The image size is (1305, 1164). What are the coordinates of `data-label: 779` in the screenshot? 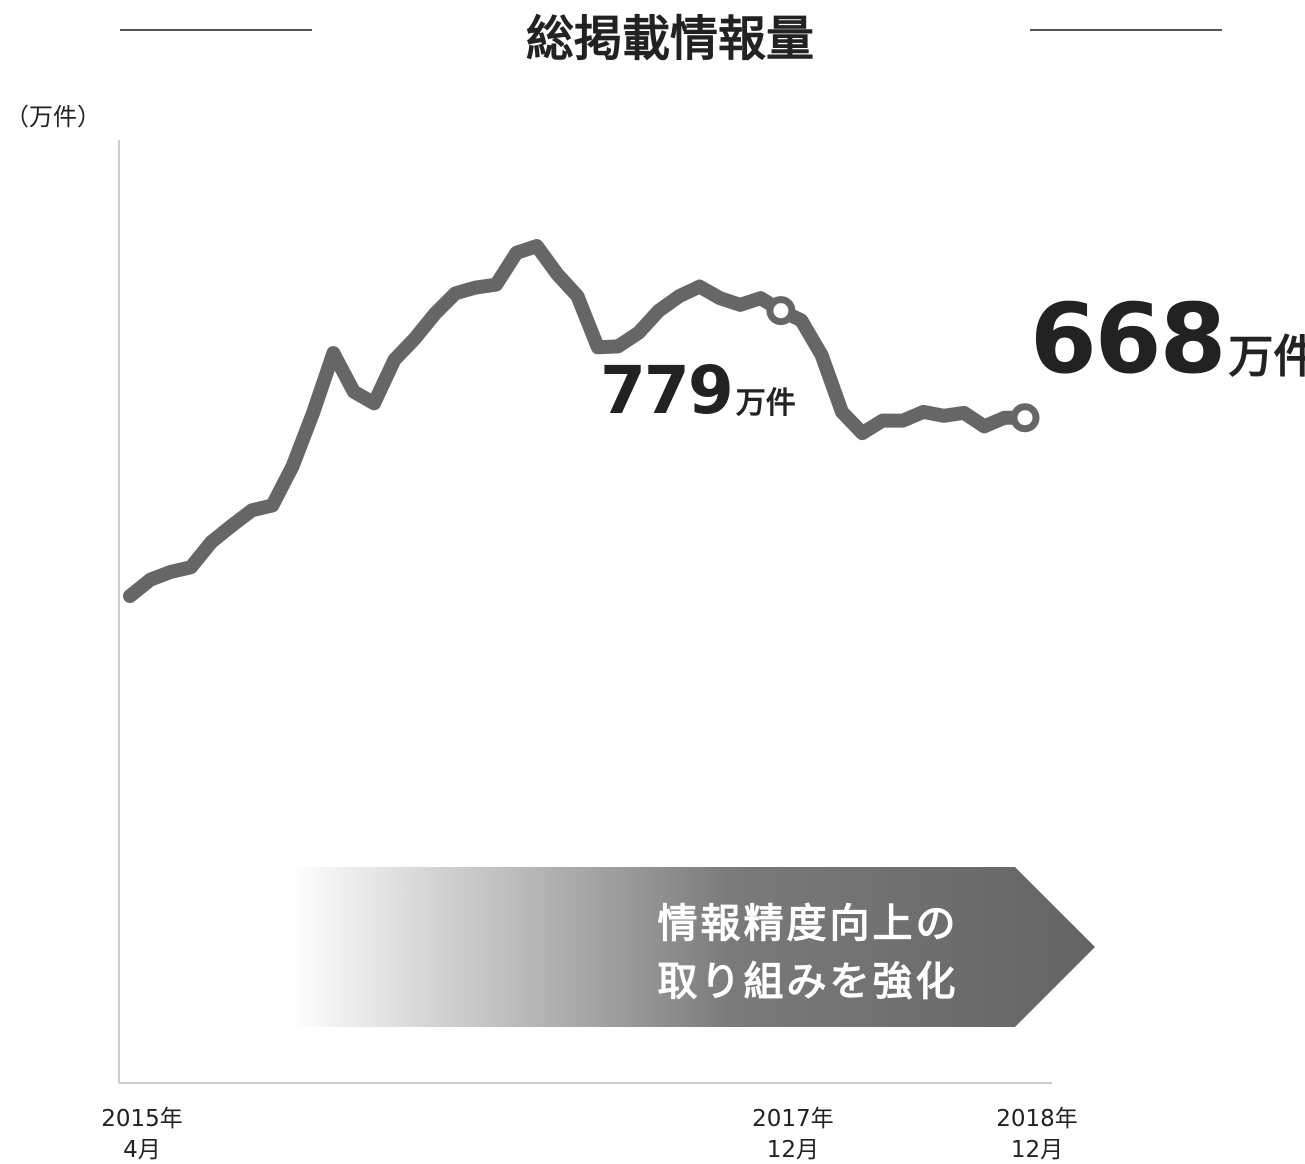 It's located at (666, 390).